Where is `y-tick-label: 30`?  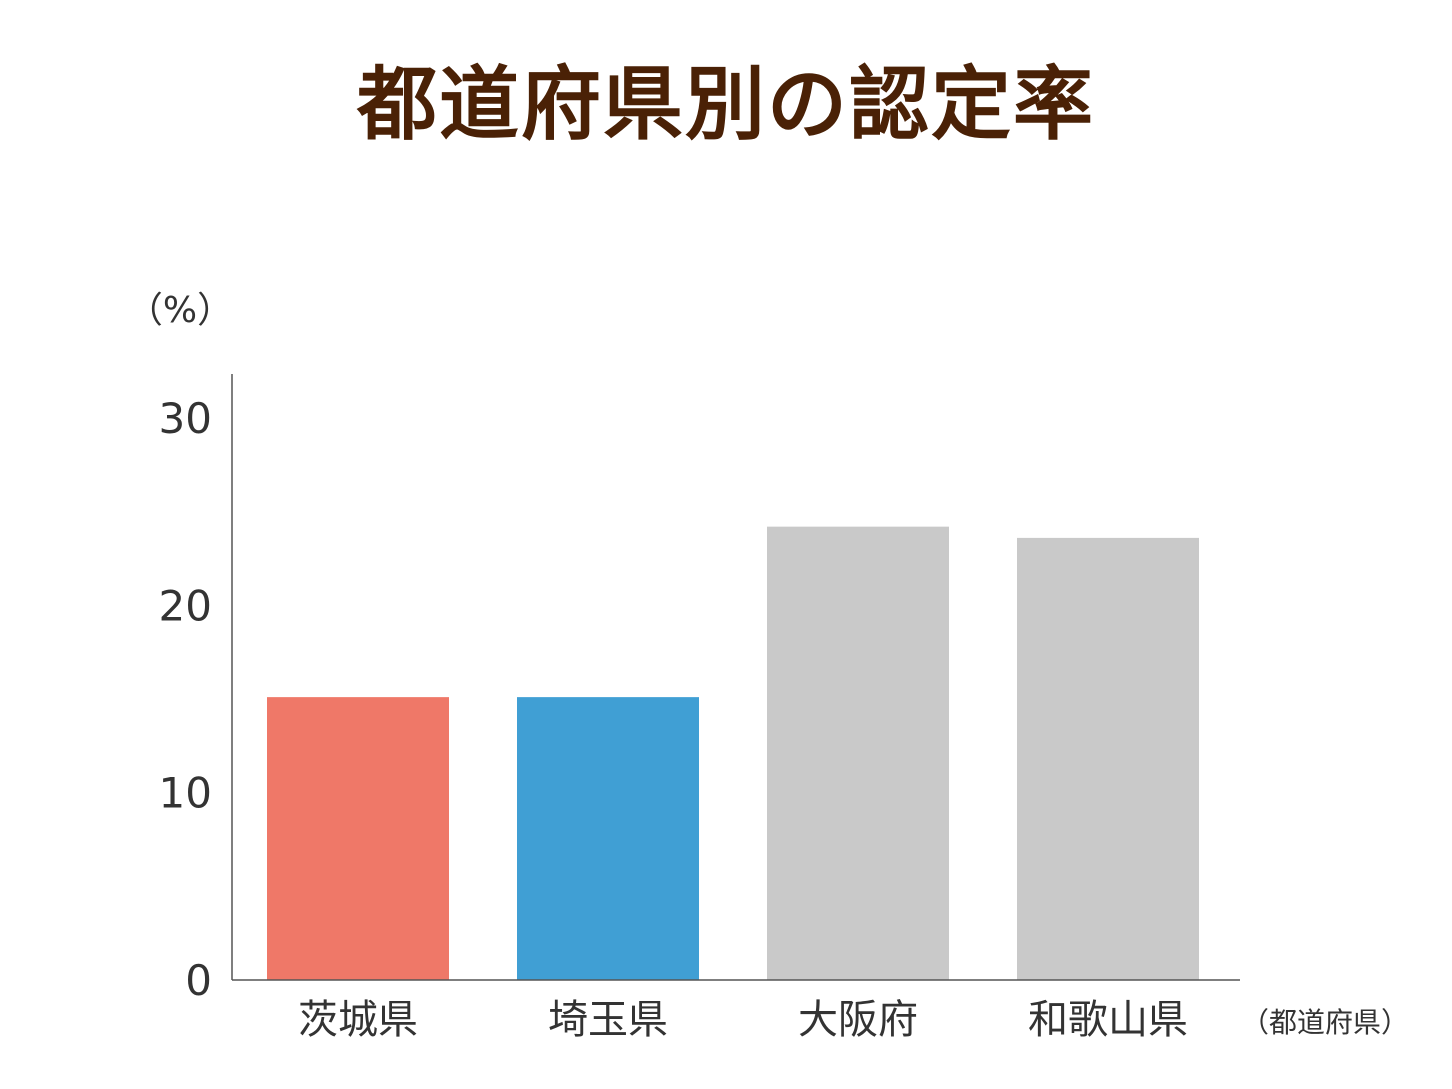
y-tick-label: 30 is located at coordinates (185, 418).